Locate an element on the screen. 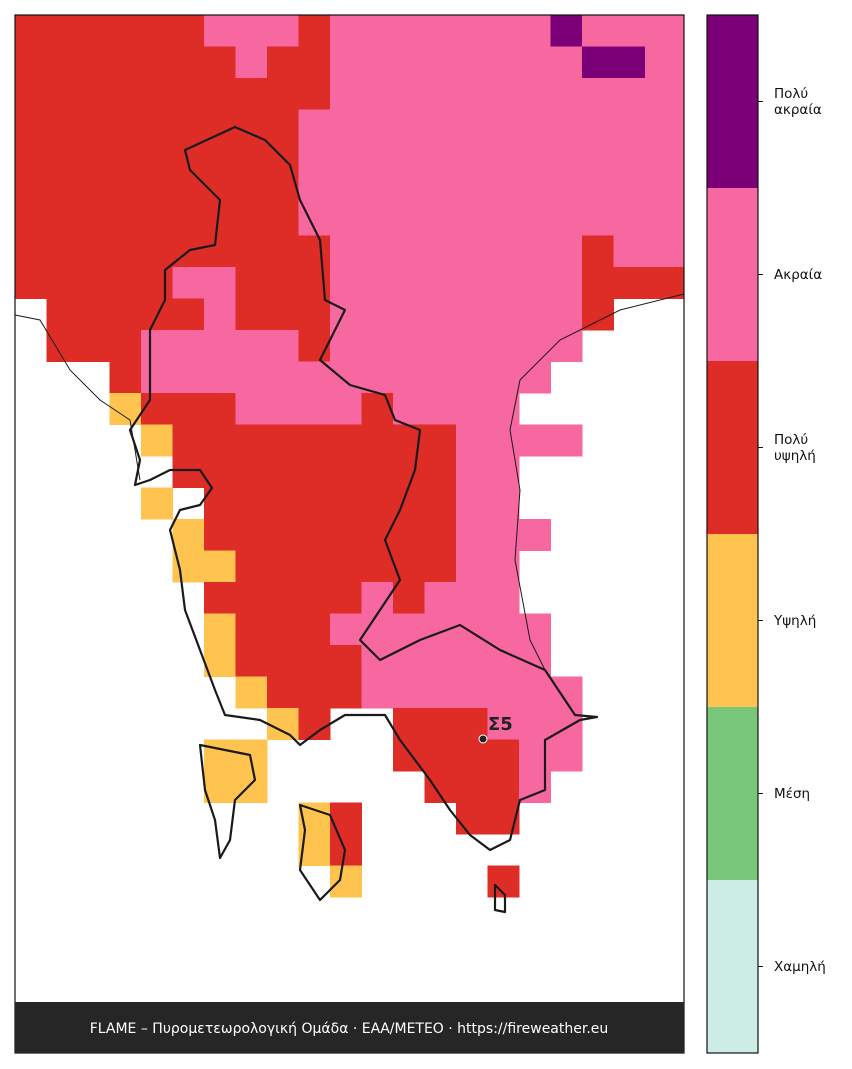 This screenshot has height=1069, width=852. colorbar-frame is located at coordinates (732, 534).